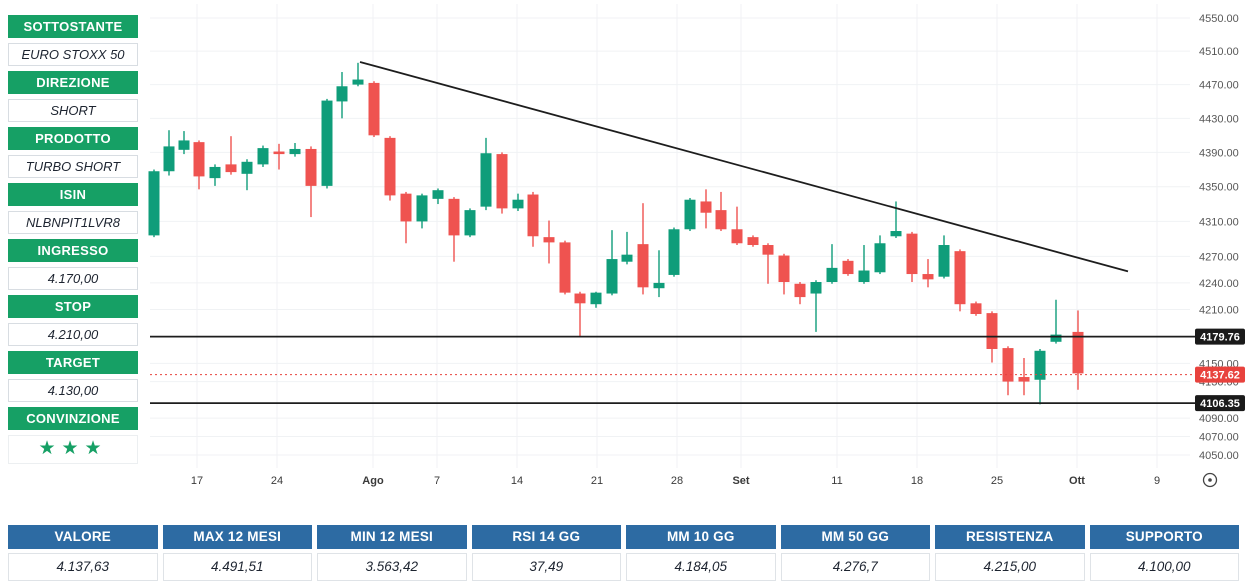 This screenshot has width=1247, height=581. Describe the element at coordinates (1220, 374) in the screenshot. I see `badge-bg` at that location.